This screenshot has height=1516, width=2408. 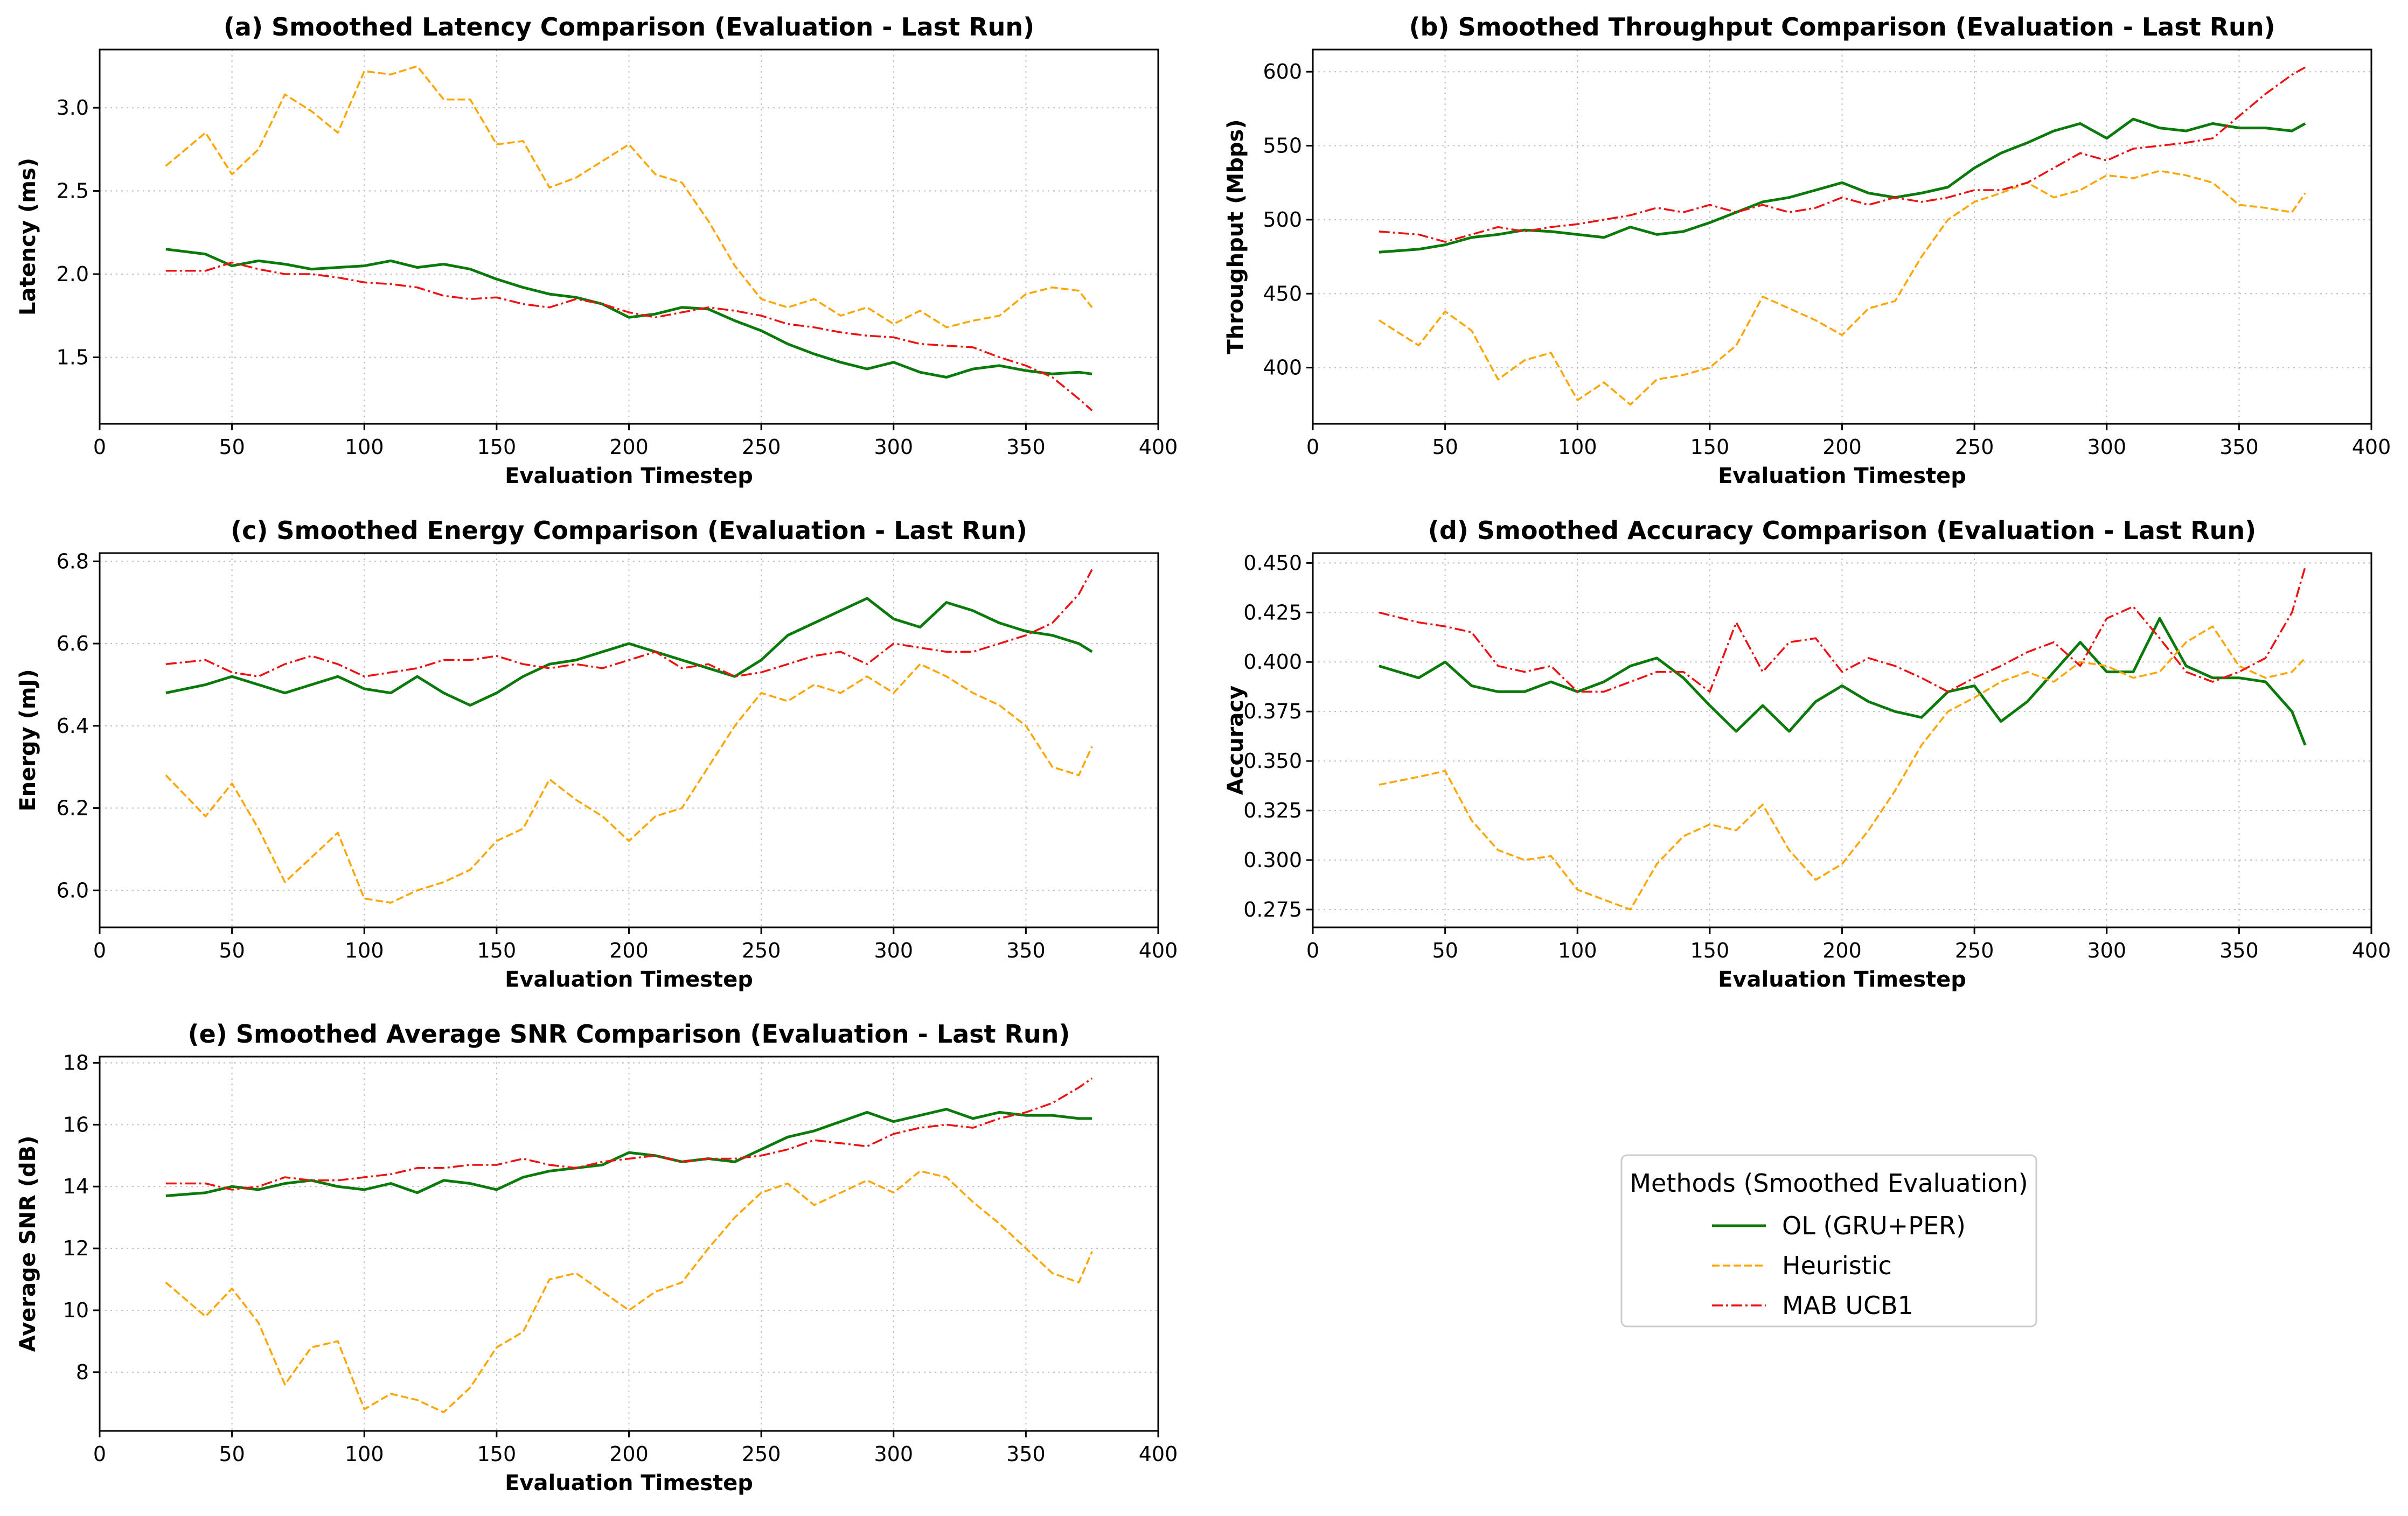 I want to click on legend-title: Methods (Smoothed Evaluation), so click(x=1829, y=1183).